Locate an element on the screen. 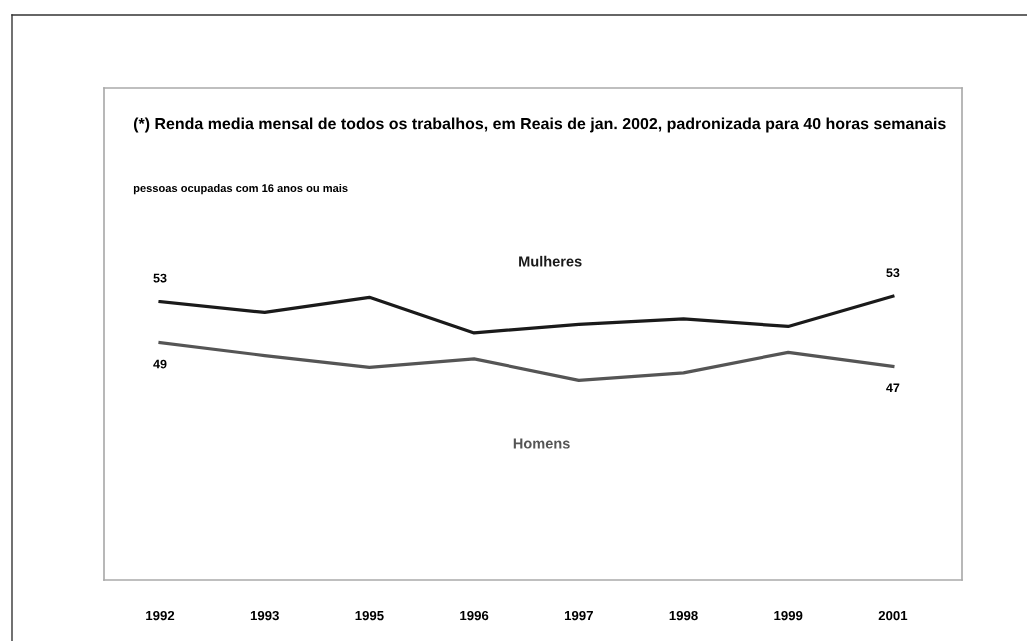 This screenshot has height=641, width=1027. data-label: 49 is located at coordinates (160, 364).